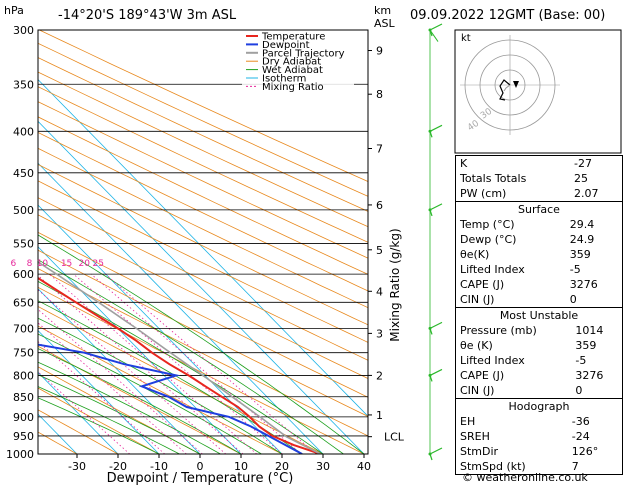  What do you see at coordinates (30, 264) in the screenshot?
I see `mixing-ratio-label: 8` at bounding box center [30, 264].